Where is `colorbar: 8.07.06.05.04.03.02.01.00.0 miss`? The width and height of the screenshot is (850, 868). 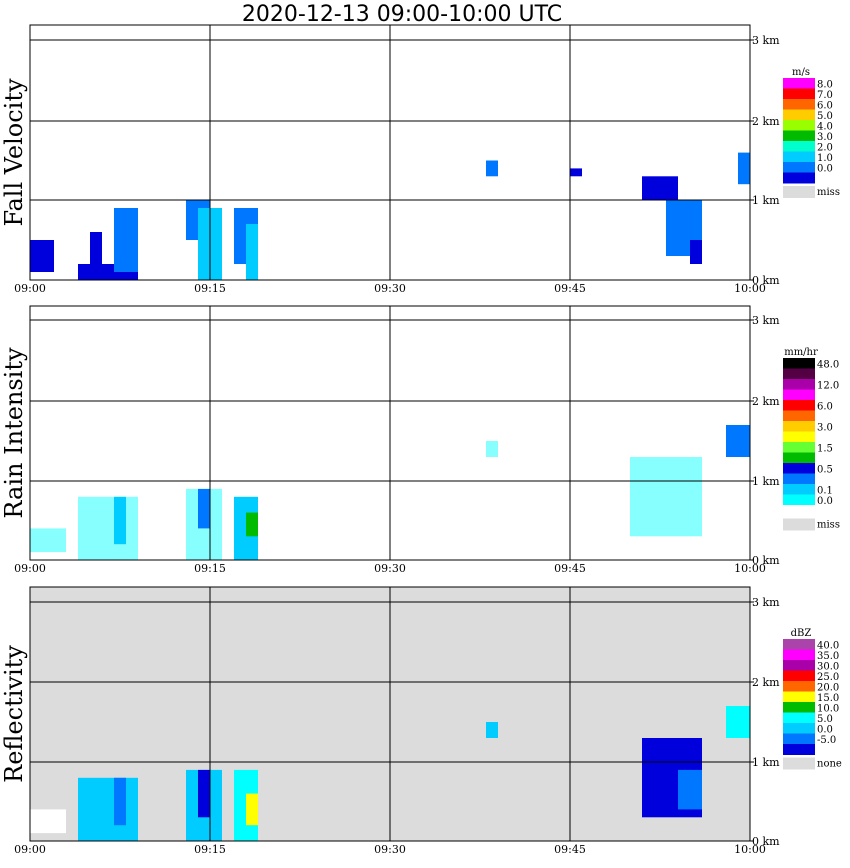 colorbar: 8.07.06.05.04.03.02.01.00.0 miss is located at coordinates (811, 138).